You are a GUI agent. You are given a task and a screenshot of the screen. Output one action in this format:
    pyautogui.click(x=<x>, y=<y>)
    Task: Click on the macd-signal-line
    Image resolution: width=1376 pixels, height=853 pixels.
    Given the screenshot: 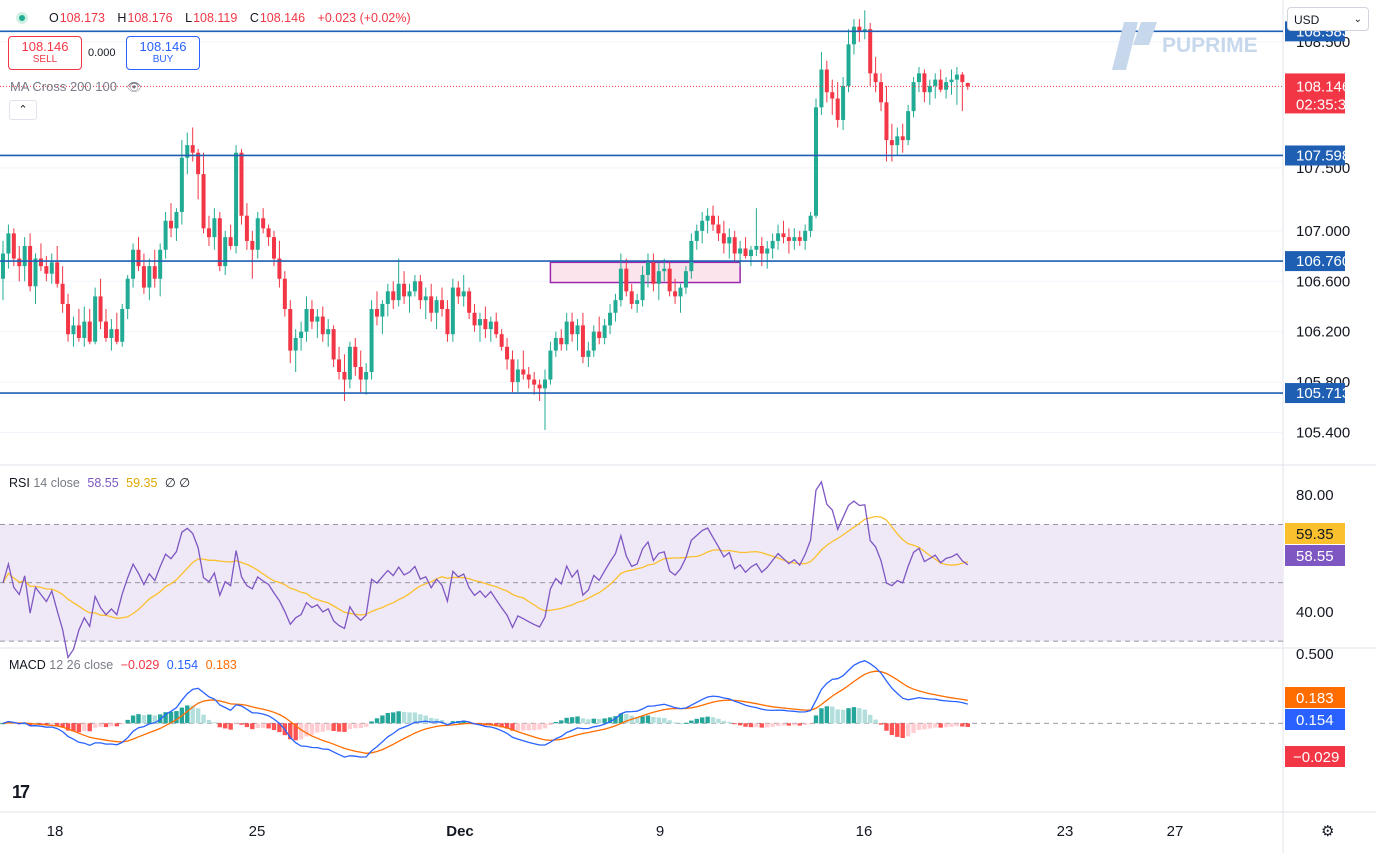 What is the action you would take?
    pyautogui.click(x=485, y=712)
    